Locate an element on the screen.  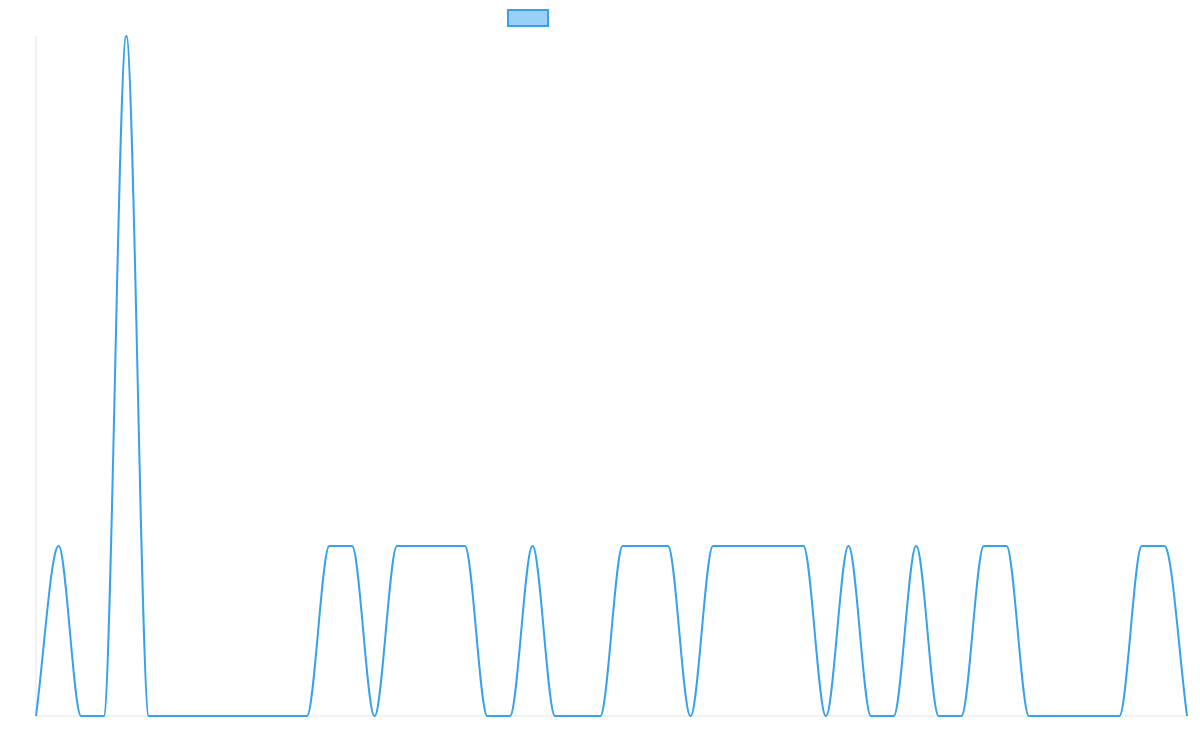
legend is located at coordinates (528, 18).